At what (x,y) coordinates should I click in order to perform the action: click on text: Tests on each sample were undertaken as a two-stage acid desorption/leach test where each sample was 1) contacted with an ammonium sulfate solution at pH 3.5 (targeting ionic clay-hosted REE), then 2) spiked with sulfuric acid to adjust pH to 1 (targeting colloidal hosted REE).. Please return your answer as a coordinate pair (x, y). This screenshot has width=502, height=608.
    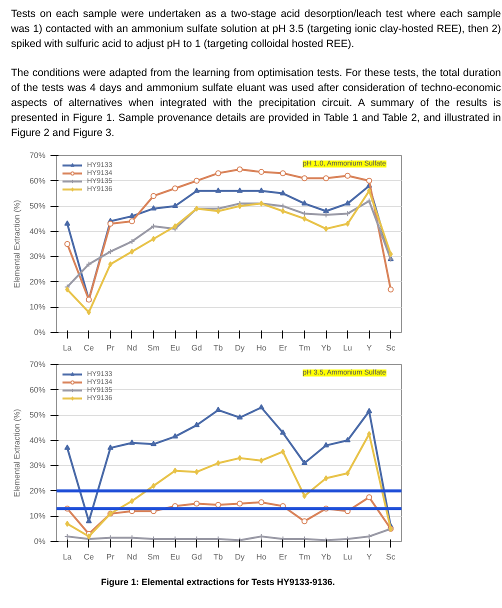
    Looking at the image, I should click on (256, 29).